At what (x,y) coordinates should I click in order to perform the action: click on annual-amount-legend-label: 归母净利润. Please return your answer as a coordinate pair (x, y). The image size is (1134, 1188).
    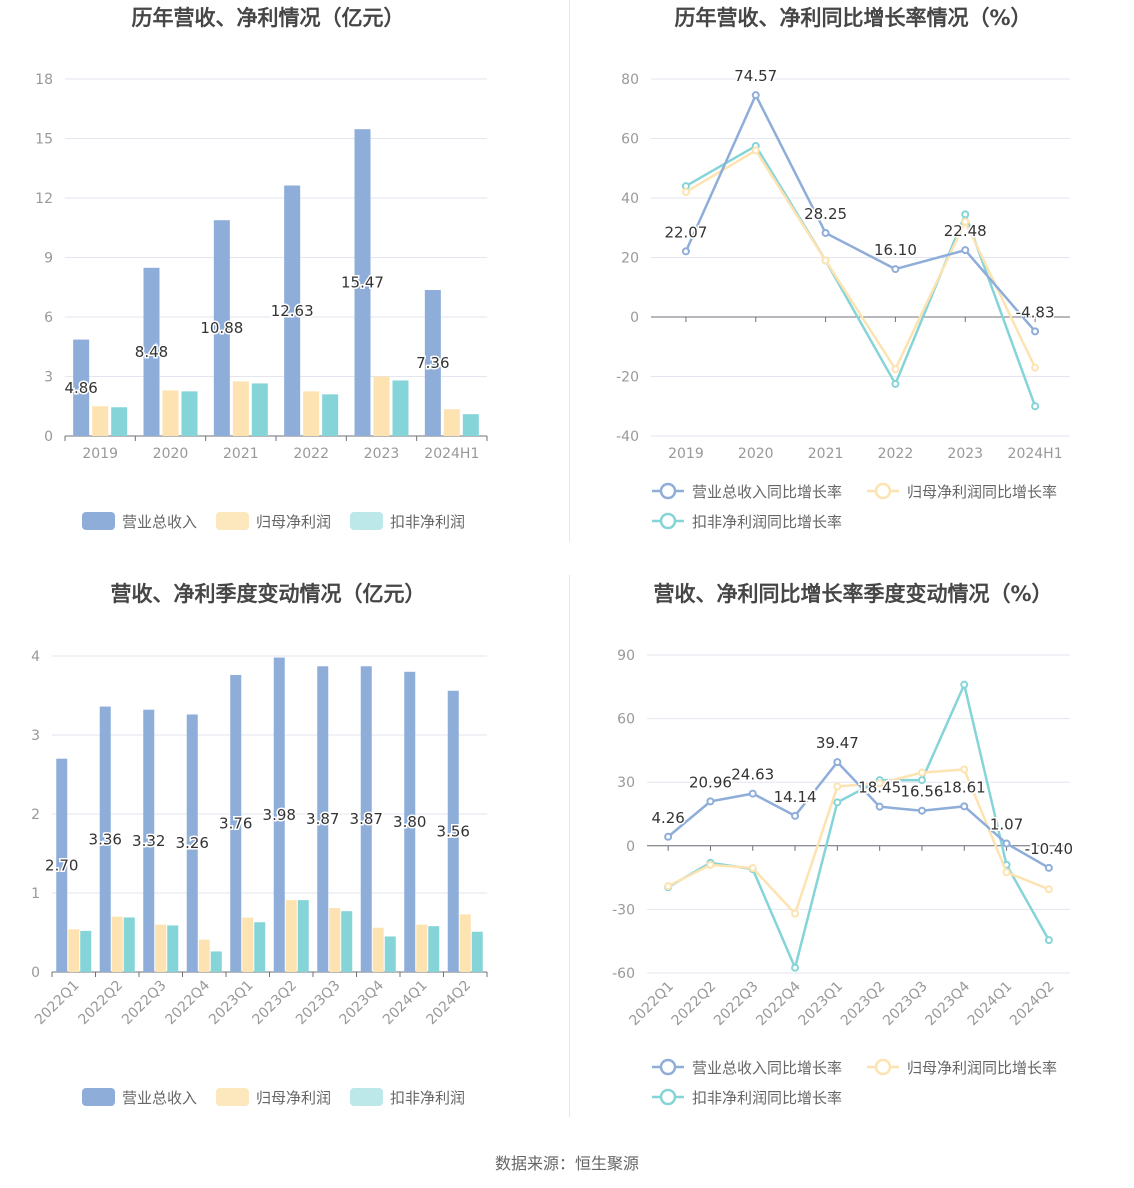
    Looking at the image, I should click on (293, 522).